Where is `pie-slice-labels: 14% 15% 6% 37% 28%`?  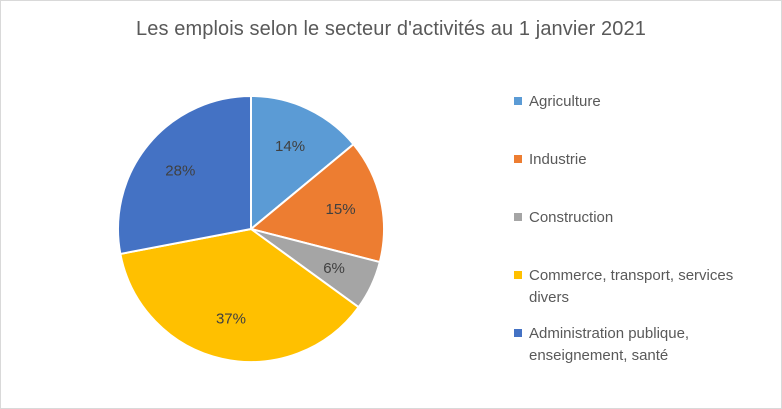
pie-slice-labels: 14% 15% 6% 37% 28% is located at coordinates (260, 233).